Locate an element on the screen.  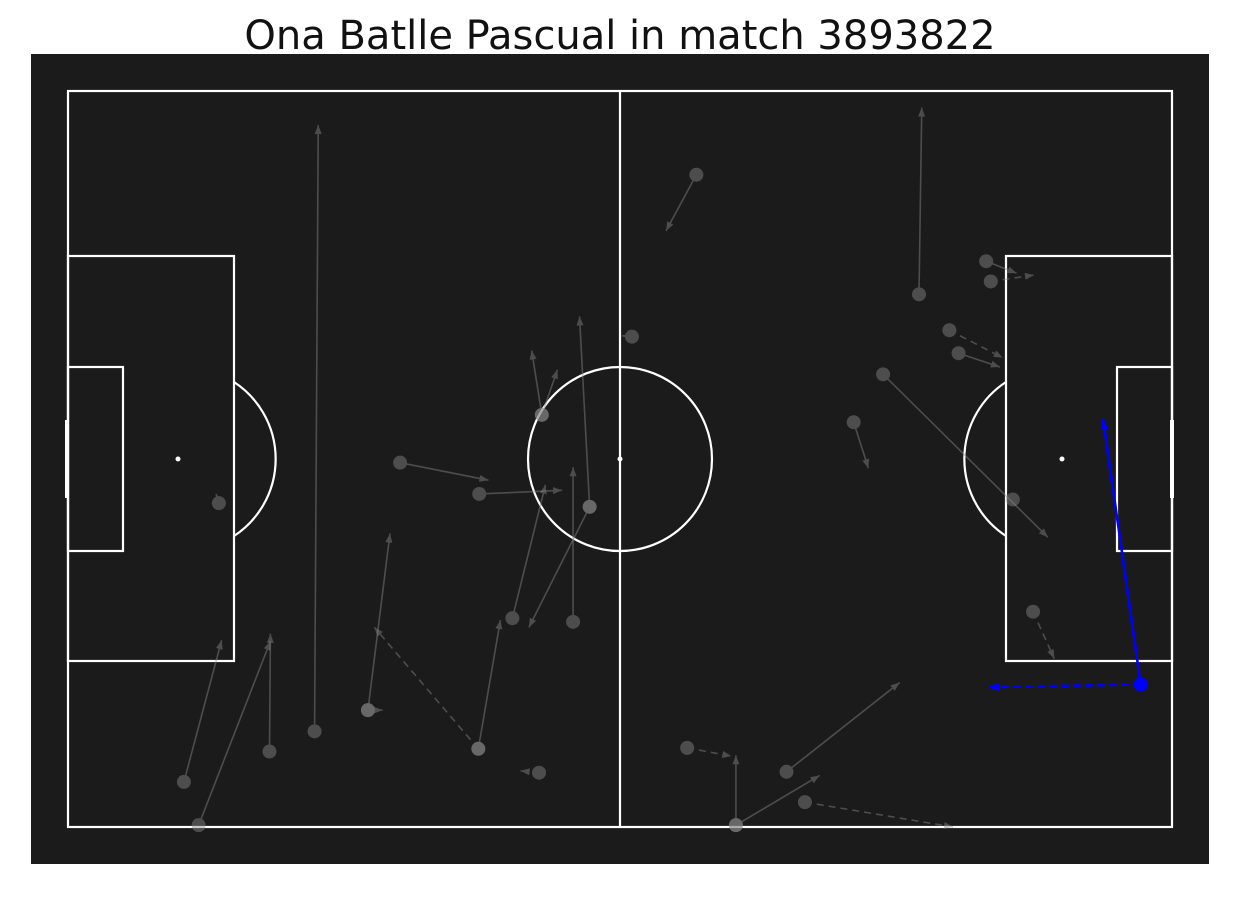
pitch-spots is located at coordinates (620, 459).